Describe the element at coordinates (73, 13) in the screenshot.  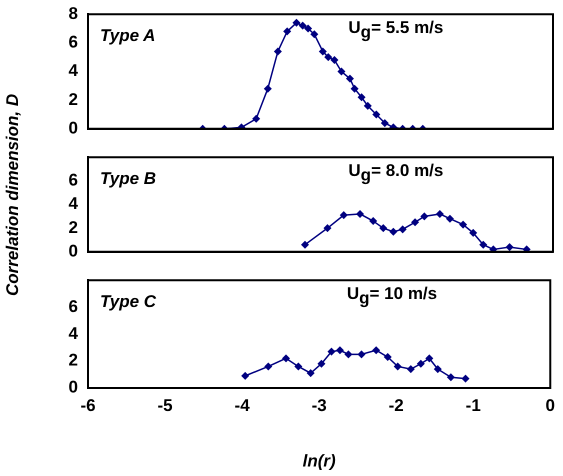
I see `y-tick-label: 8` at that location.